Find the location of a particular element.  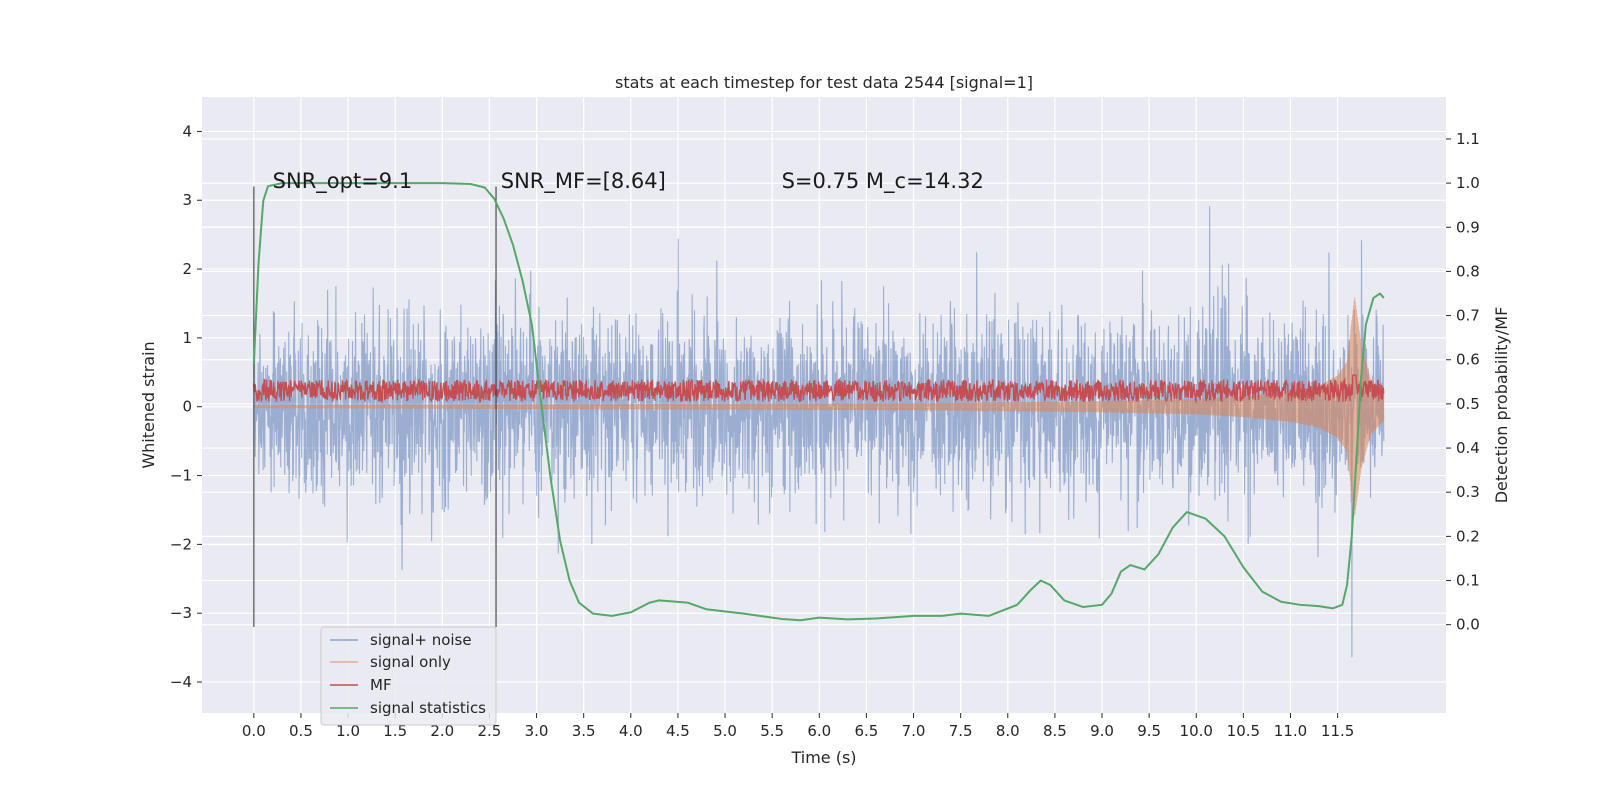

x-tick-label: 7.5 is located at coordinates (961, 731).